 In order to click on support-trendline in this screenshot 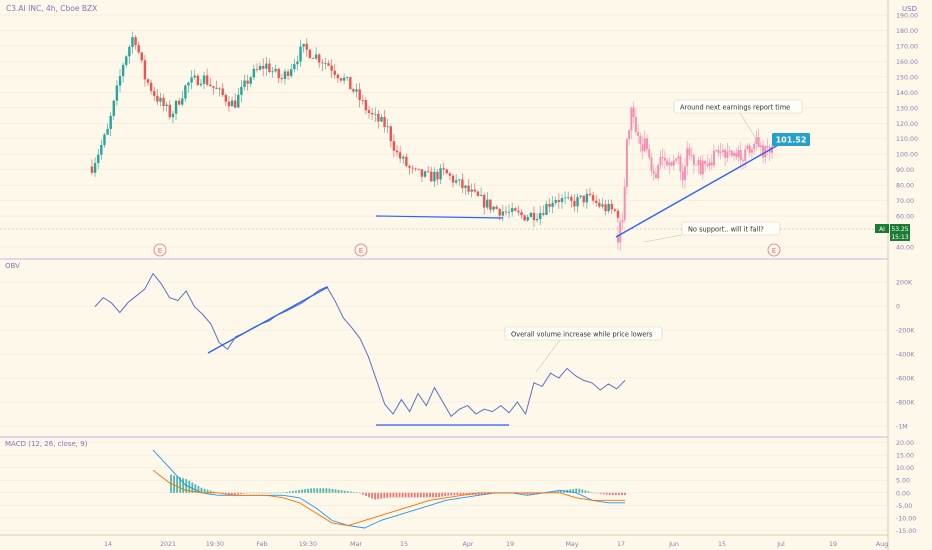, I will do `click(439, 217)`.